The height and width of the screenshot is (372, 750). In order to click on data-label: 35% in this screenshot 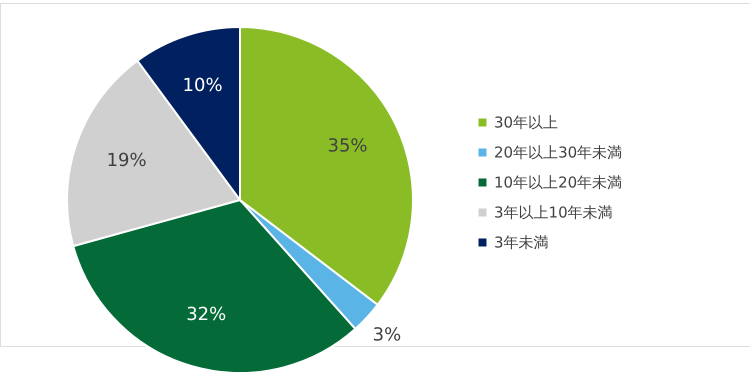, I will do `click(348, 146)`.